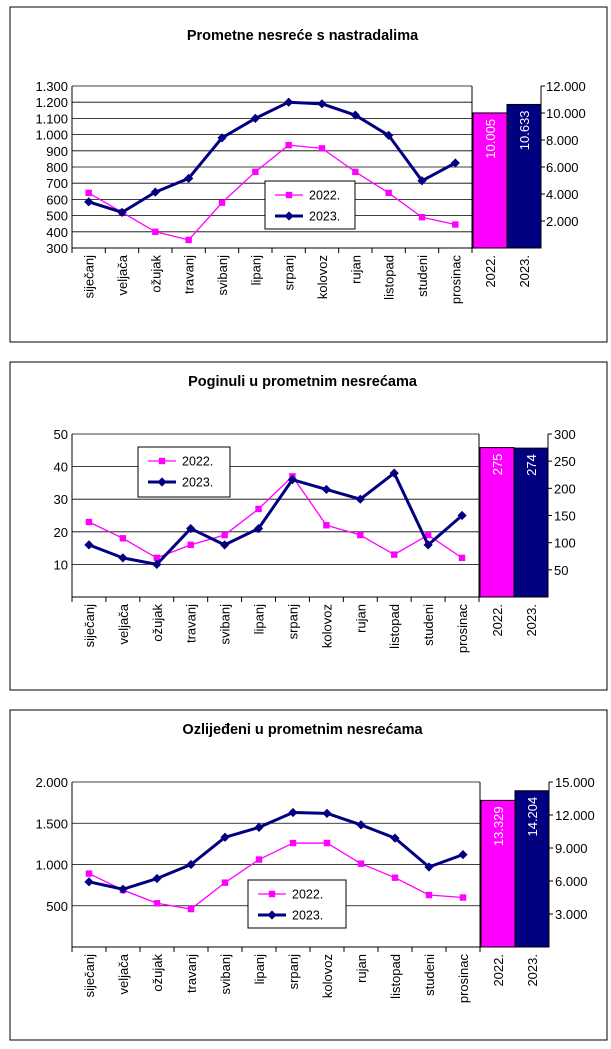  I want to click on x-tick-label: siječanj, so click(89, 625).